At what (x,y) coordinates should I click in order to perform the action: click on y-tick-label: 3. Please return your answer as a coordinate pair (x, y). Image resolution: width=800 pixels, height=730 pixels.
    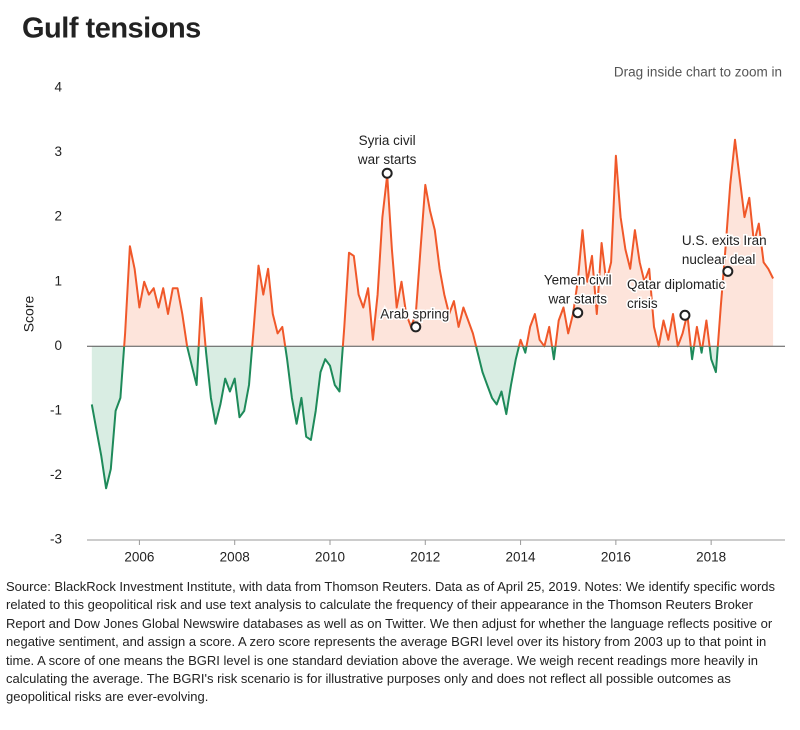
    Looking at the image, I should click on (58, 151).